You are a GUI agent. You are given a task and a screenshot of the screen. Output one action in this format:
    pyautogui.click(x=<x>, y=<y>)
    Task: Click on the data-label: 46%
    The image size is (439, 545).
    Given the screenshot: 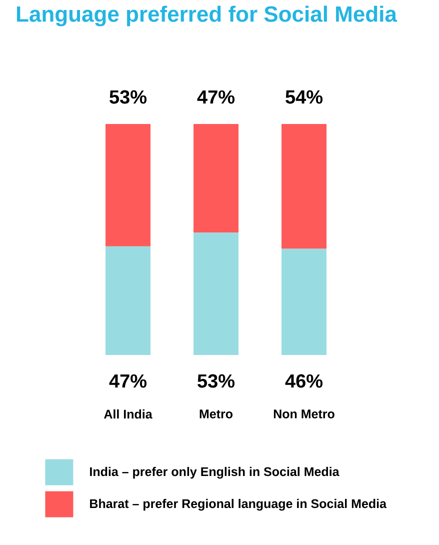 What is the action you would take?
    pyautogui.click(x=304, y=381)
    